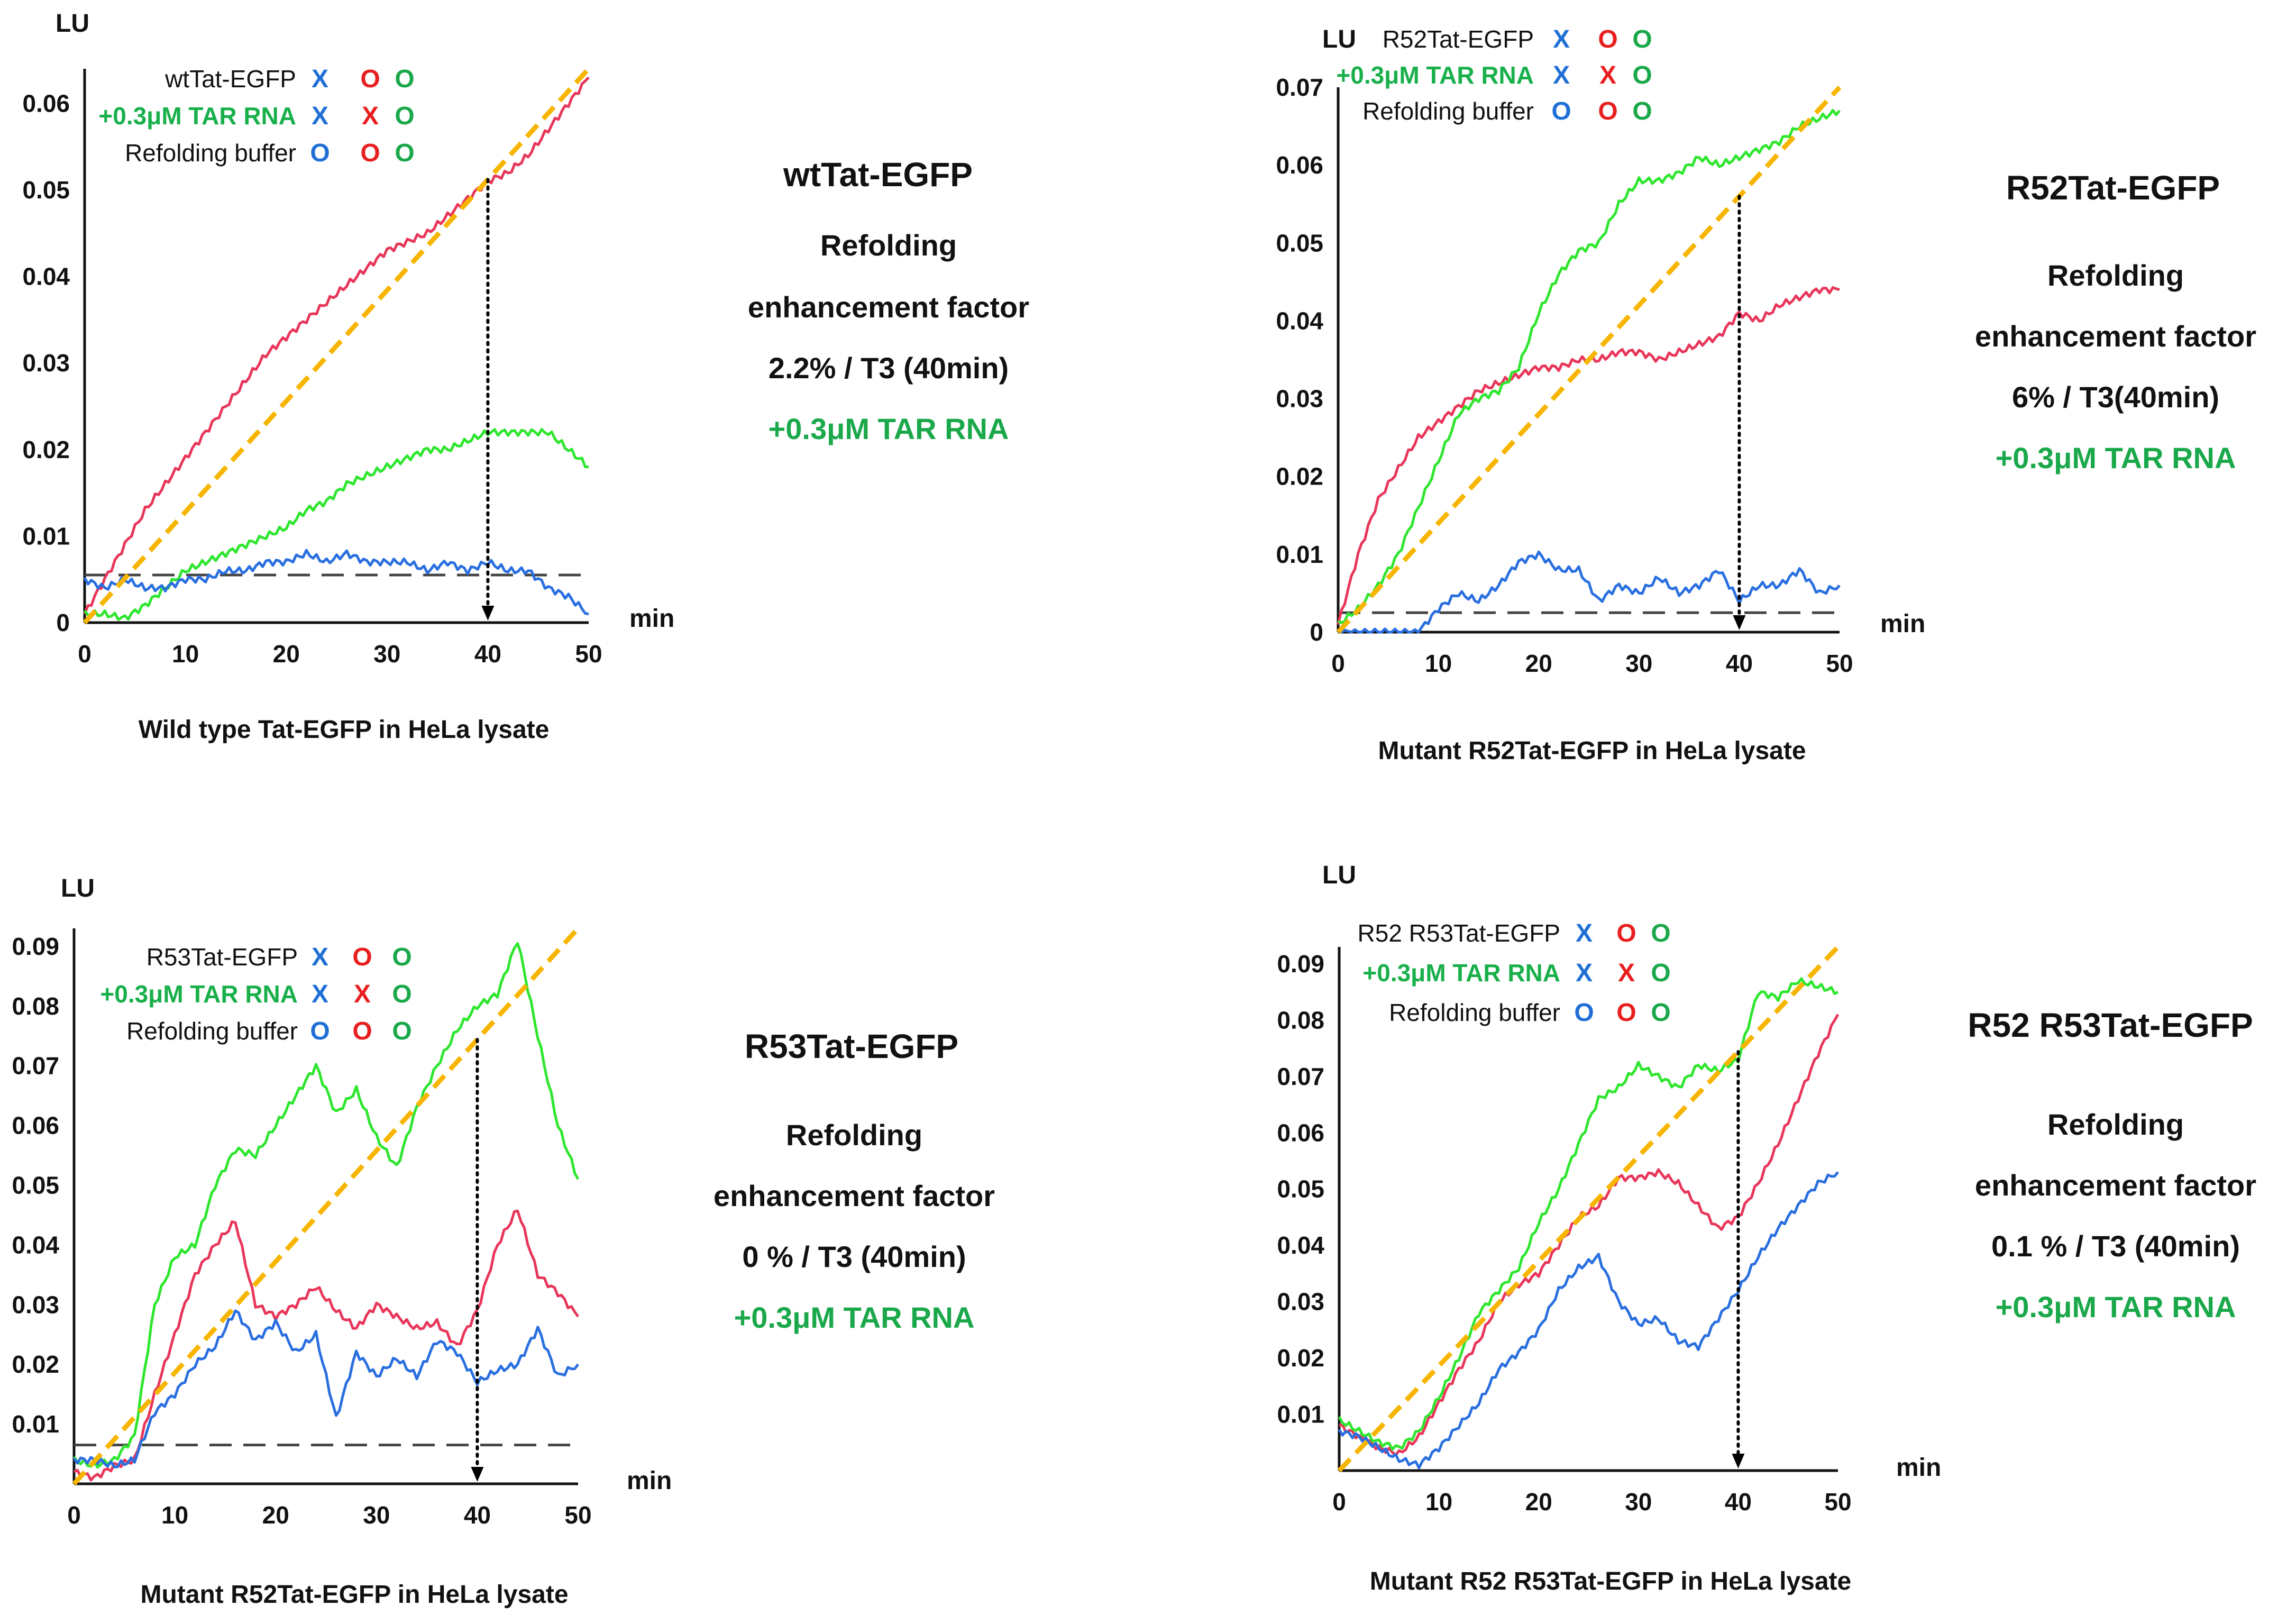 The height and width of the screenshot is (1615, 2296). What do you see at coordinates (878, 175) in the screenshot?
I see `panel-title: wtTat-EGFP` at bounding box center [878, 175].